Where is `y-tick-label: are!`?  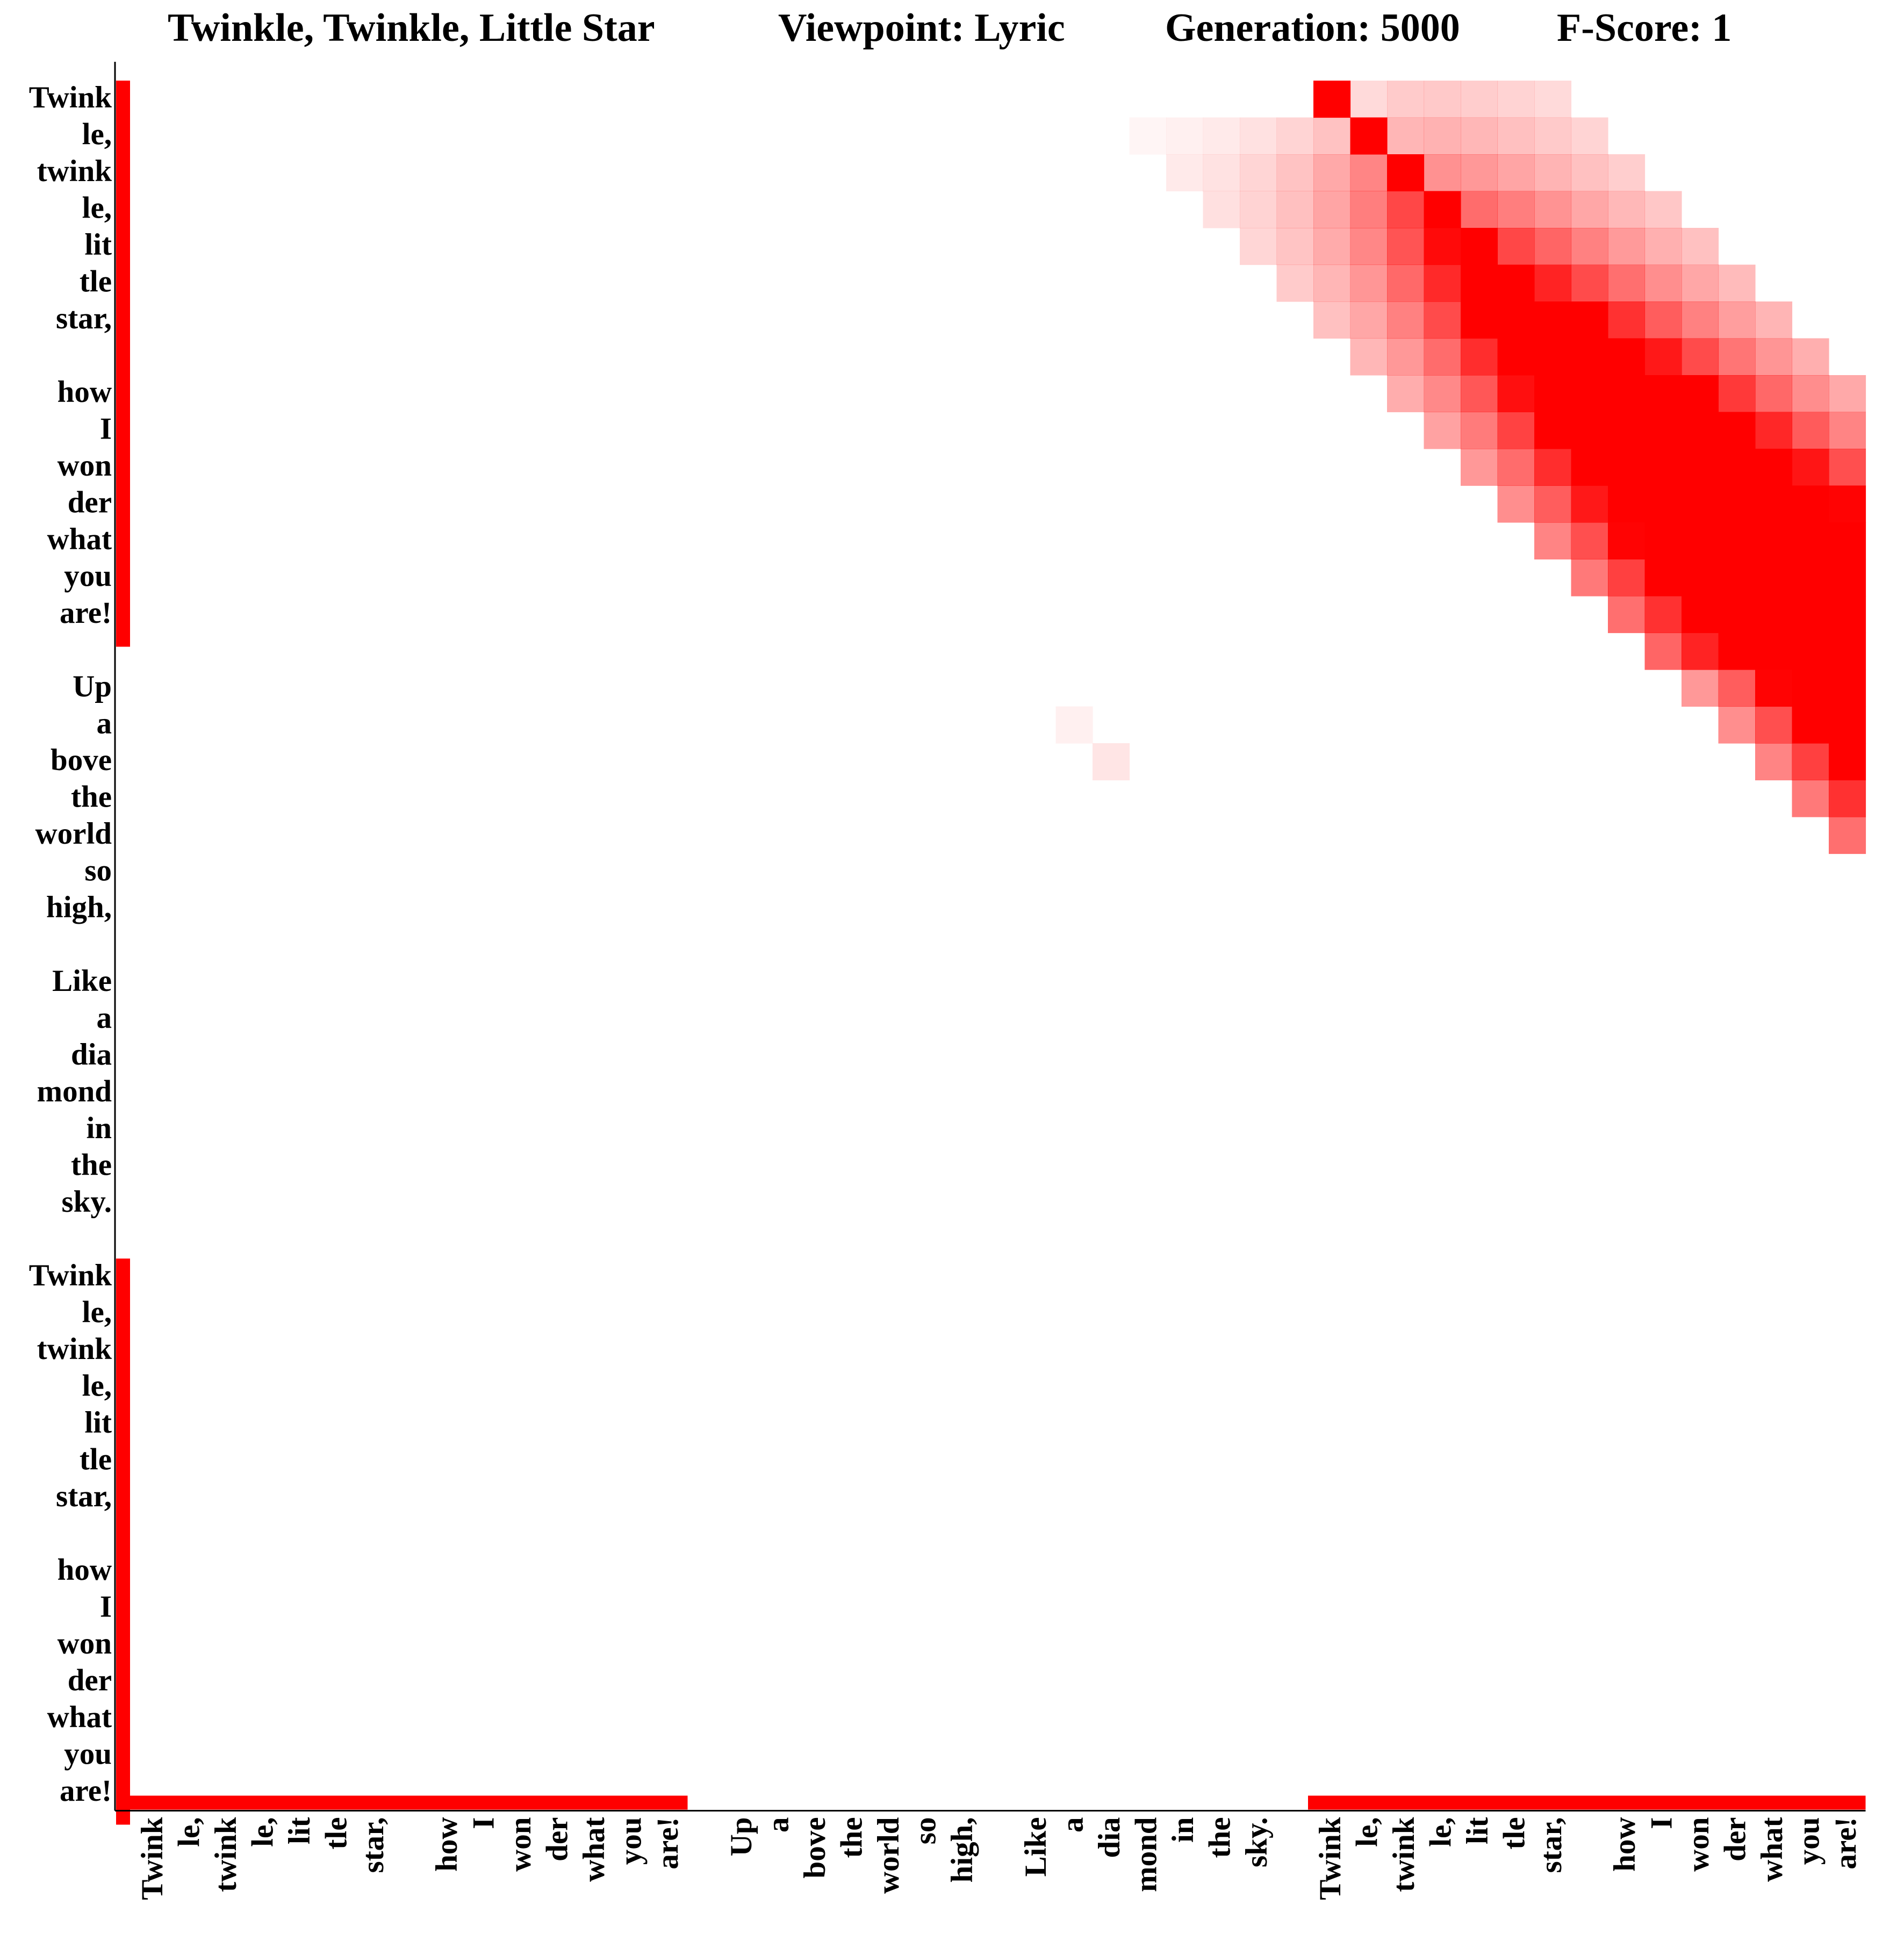
y-tick-label: are! is located at coordinates (86, 613).